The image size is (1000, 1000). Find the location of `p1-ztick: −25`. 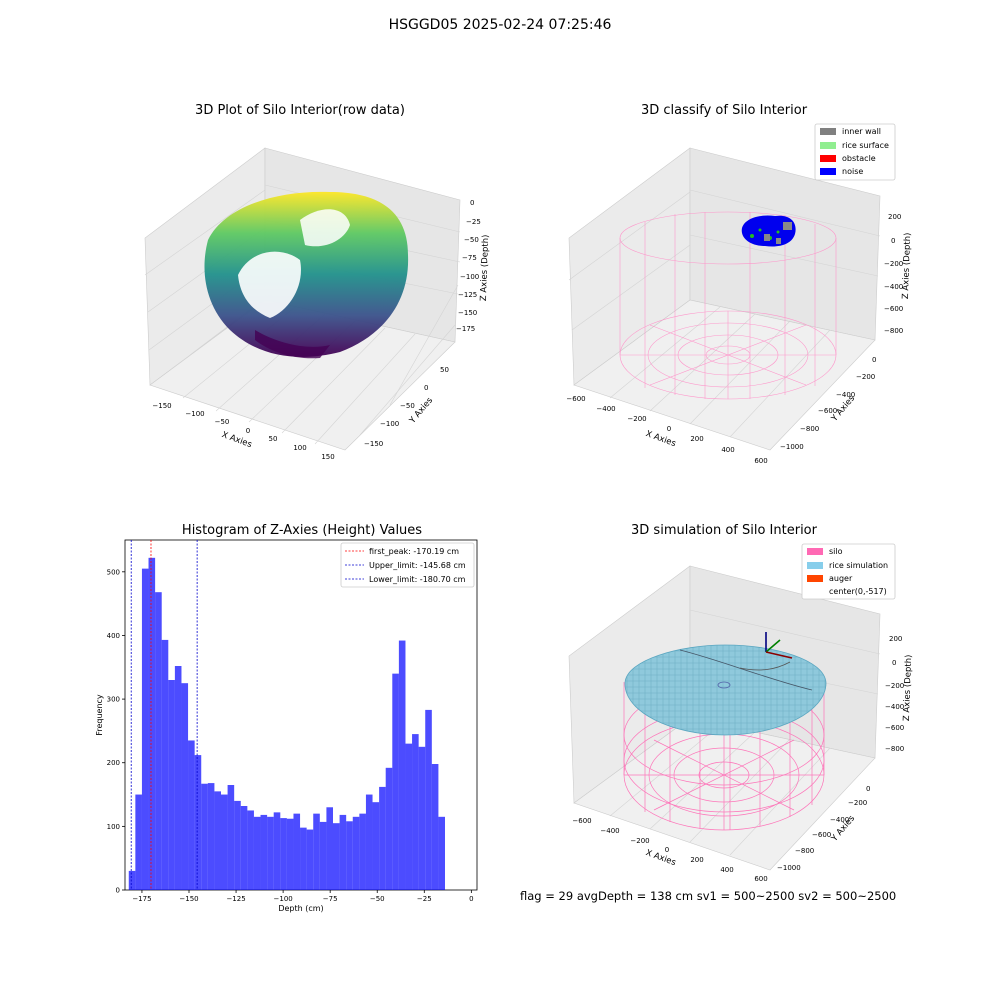

p1-ztick: −25 is located at coordinates (473, 222).